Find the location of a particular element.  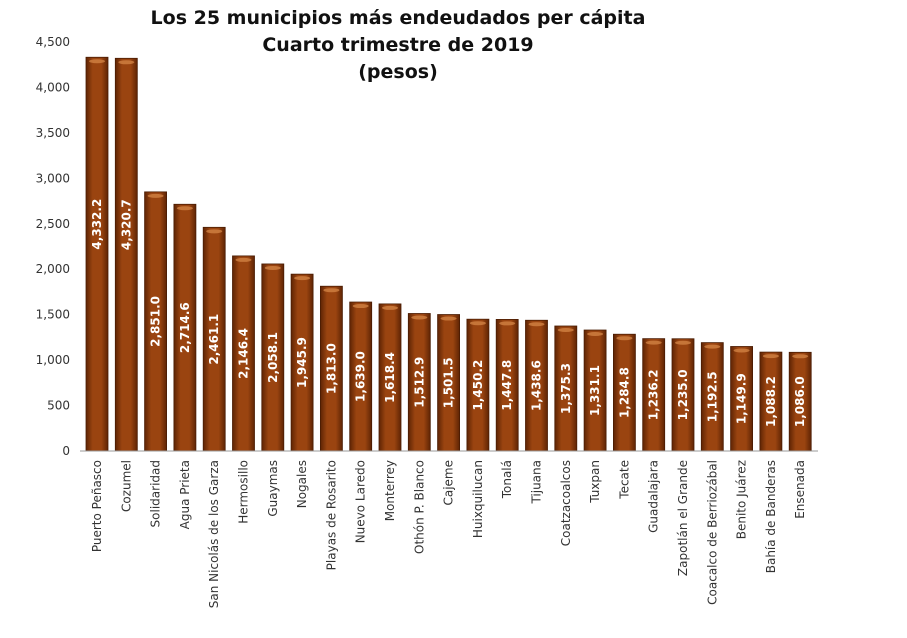

x-category-label: Guaymas is located at coordinates (273, 488).